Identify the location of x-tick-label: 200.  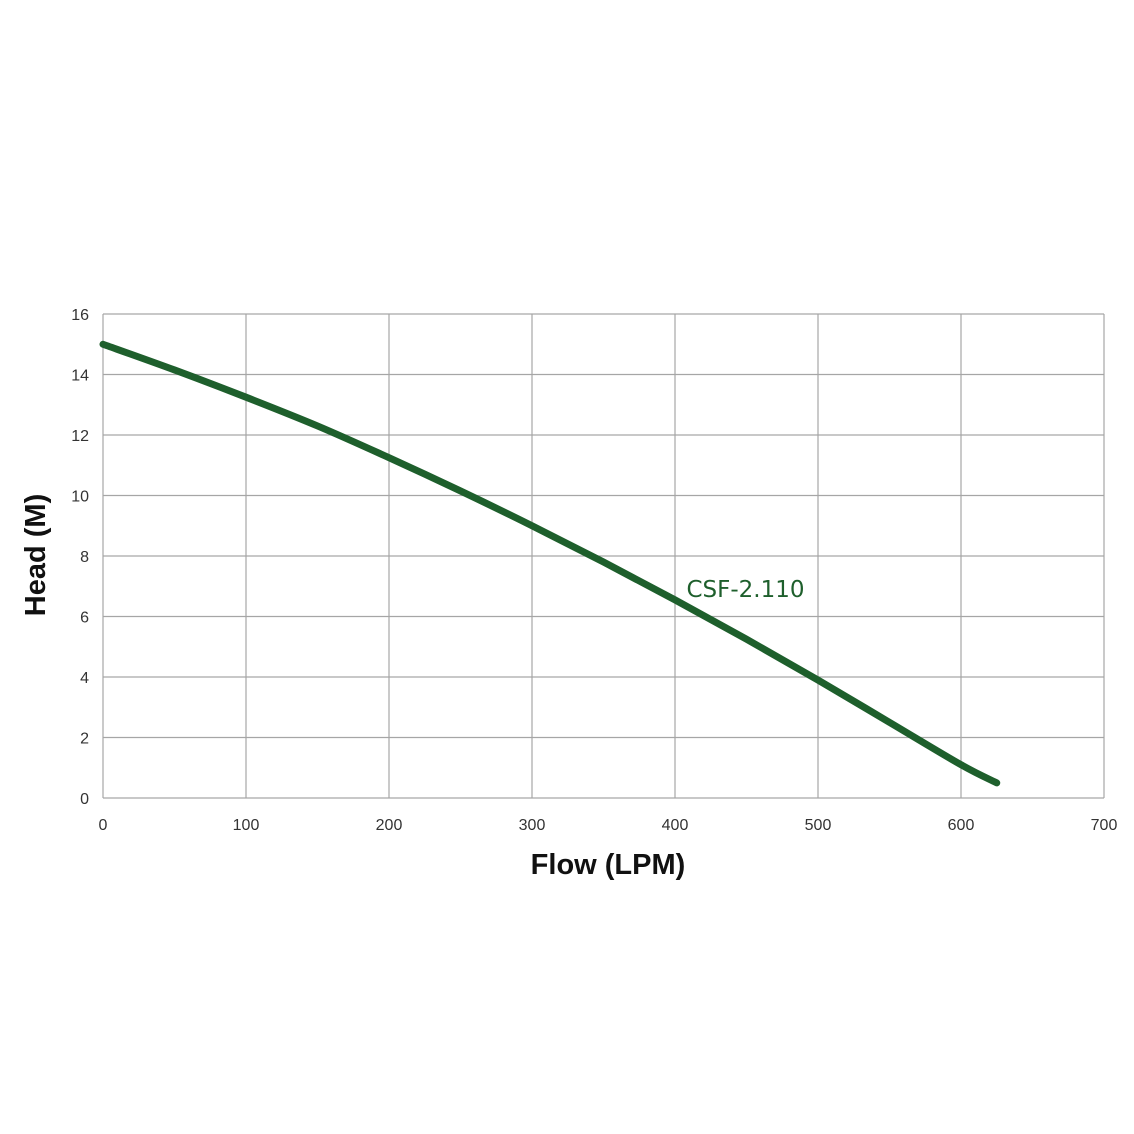
(389, 825).